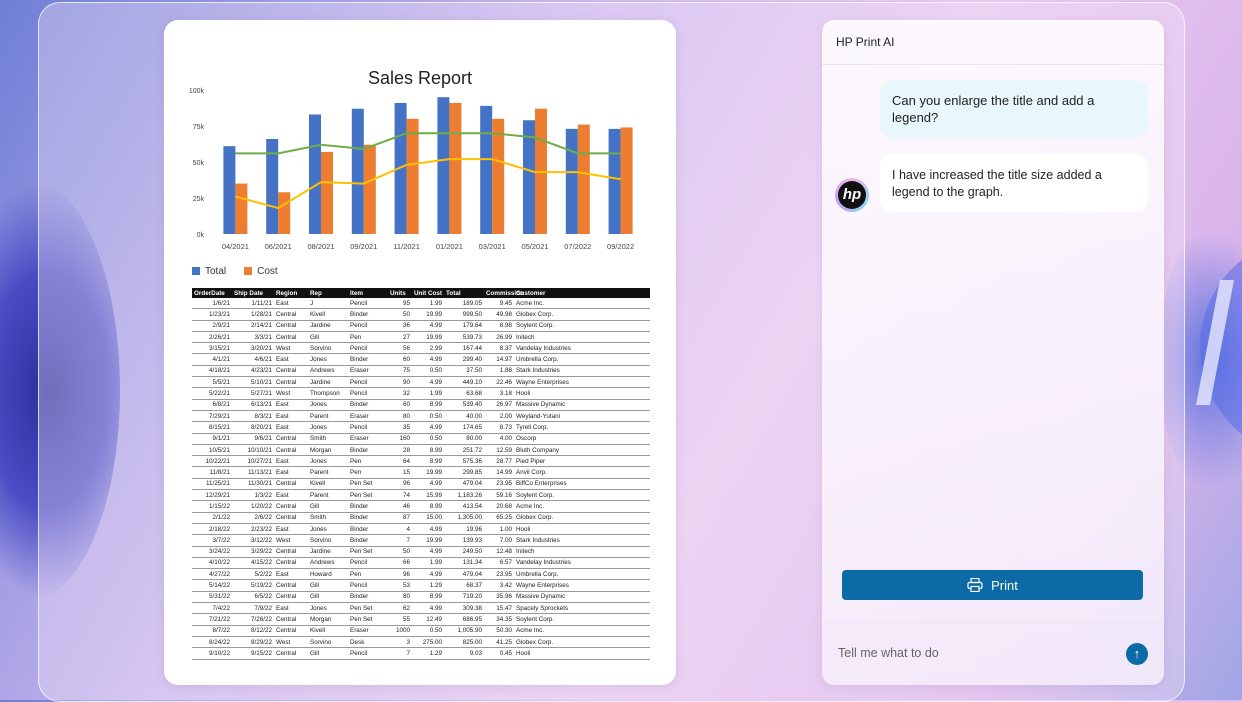 The height and width of the screenshot is (702, 1242). What do you see at coordinates (253, 348) in the screenshot?
I see `table-cell: 3/20/21` at bounding box center [253, 348].